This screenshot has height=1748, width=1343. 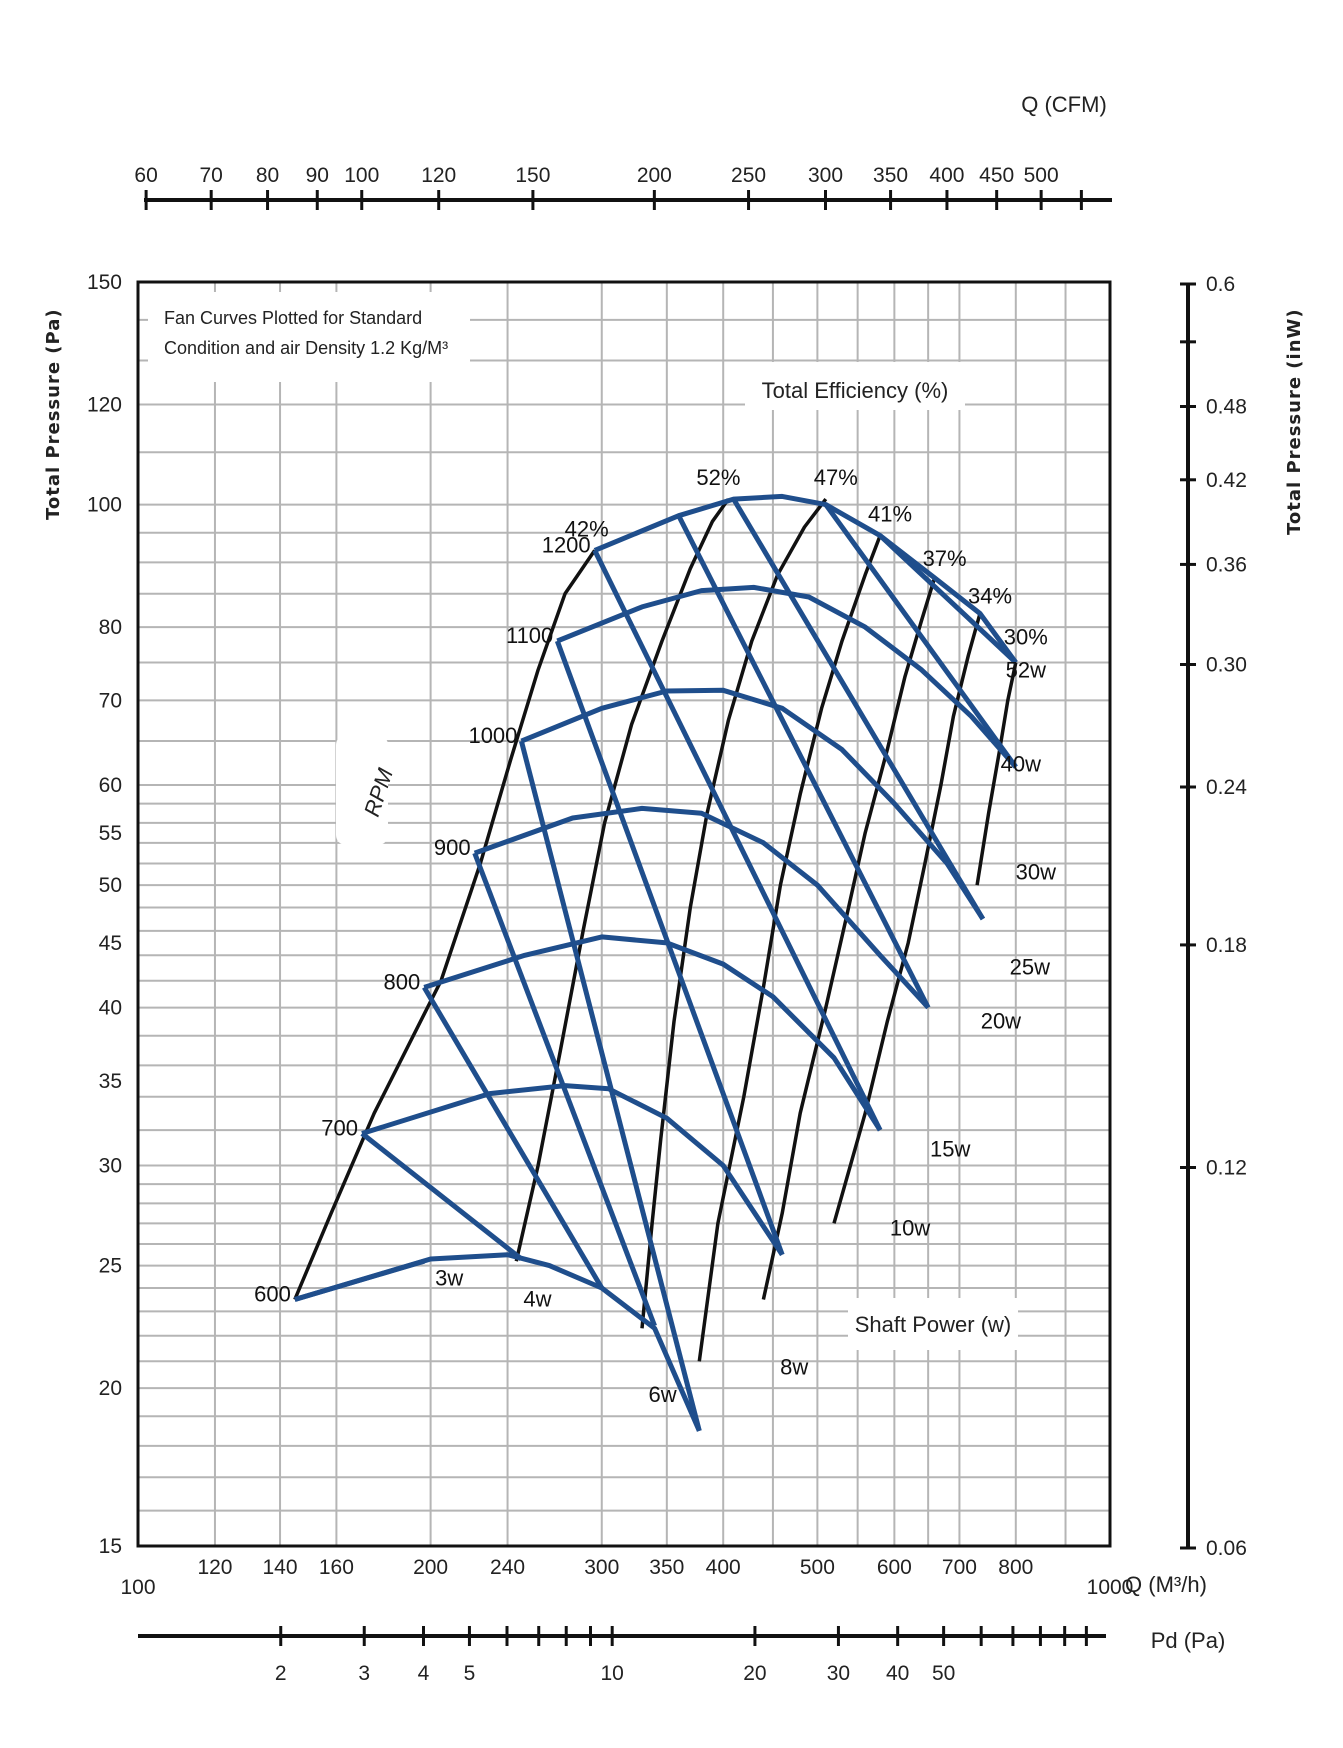 What do you see at coordinates (612, 1673) in the screenshot?
I see `pd-tick-10: 10` at bounding box center [612, 1673].